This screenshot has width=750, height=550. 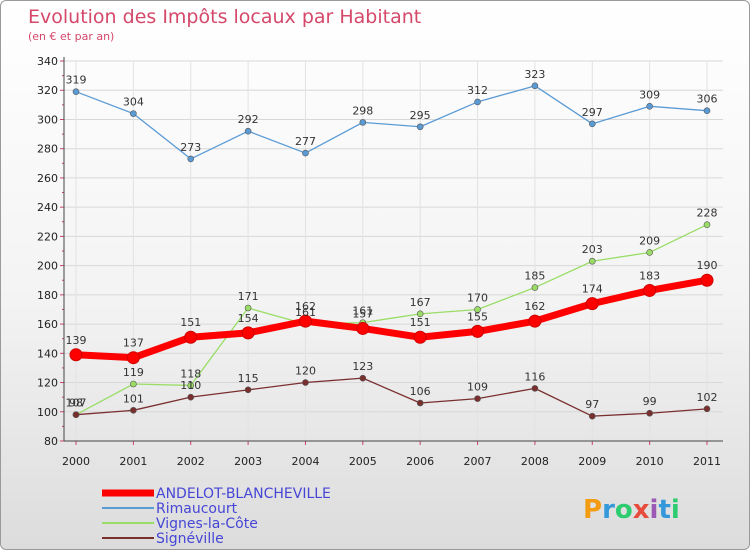 I want to click on chart-title: Evolution des Impôts locaux par Habitant, so click(x=224, y=17).